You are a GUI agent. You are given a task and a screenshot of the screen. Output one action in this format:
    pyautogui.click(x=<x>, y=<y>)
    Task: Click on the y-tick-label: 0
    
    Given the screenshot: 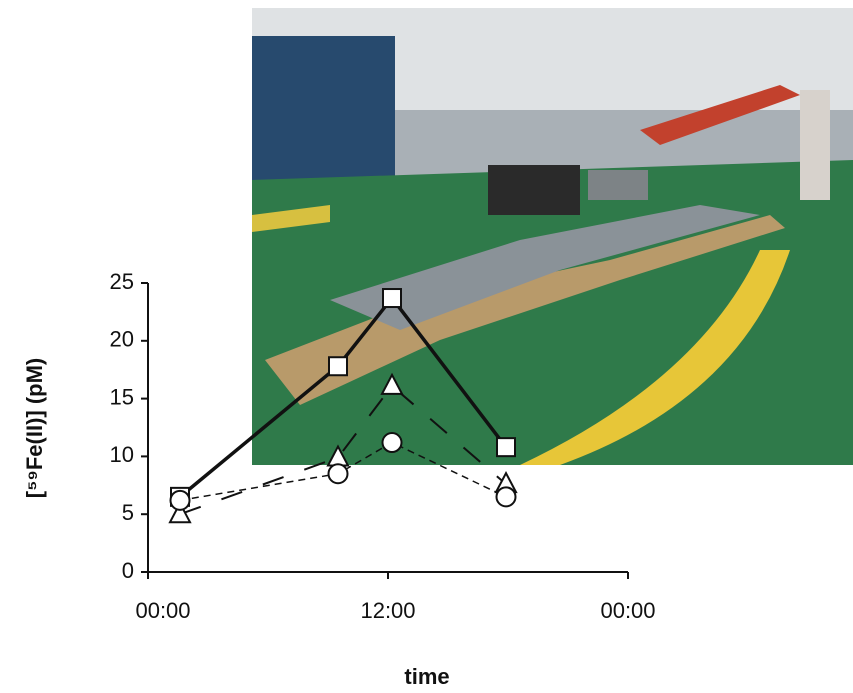 What is the action you would take?
    pyautogui.click(x=128, y=570)
    